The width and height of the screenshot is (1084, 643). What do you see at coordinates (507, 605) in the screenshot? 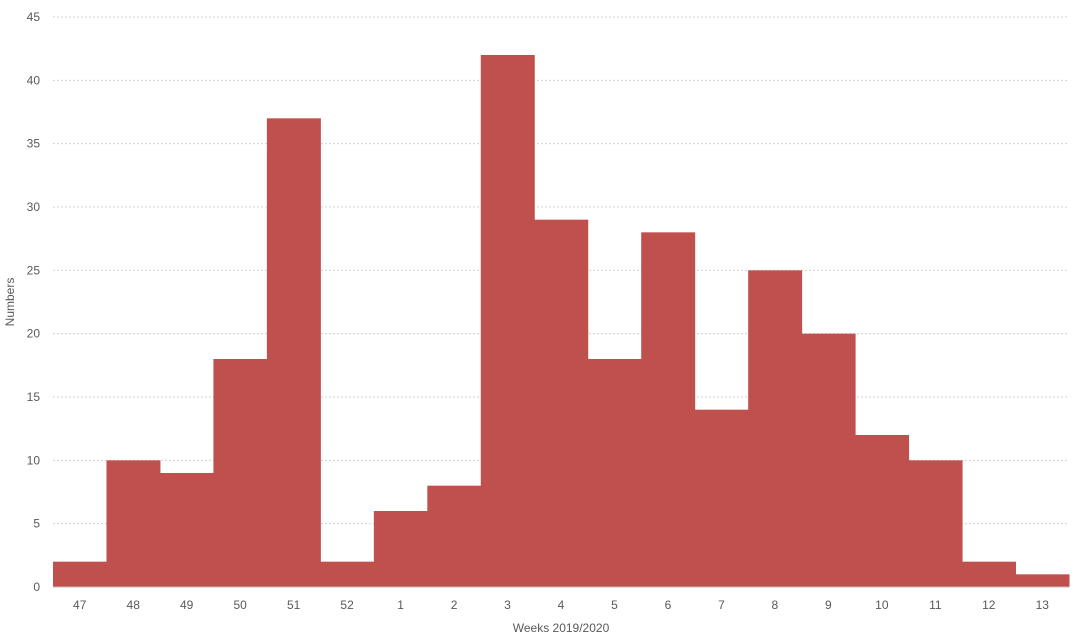
I see `x-tick-label: 3` at bounding box center [507, 605].